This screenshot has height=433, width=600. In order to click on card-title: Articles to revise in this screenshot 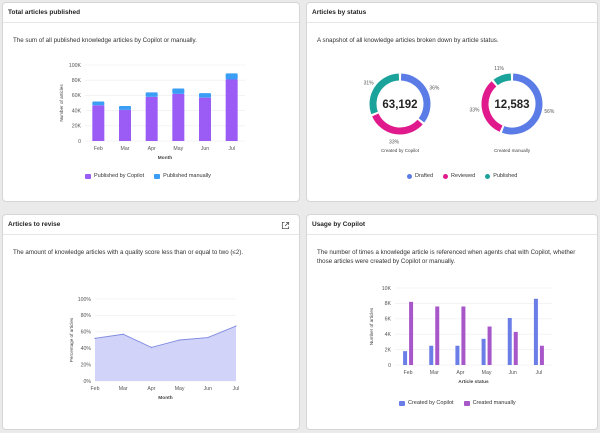, I will do `click(34, 224)`.